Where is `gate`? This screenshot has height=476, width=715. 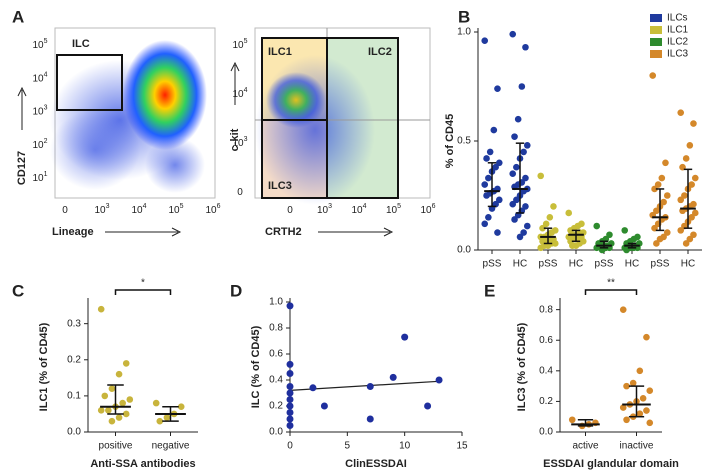
gate is located at coordinates (294, 159).